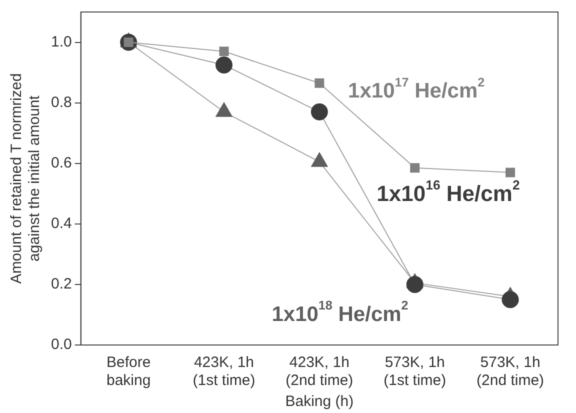 Image resolution: width=576 pixels, height=413 pixels. Describe the element at coordinates (61, 163) in the screenshot. I see `y-tick-label: 0.6` at that location.